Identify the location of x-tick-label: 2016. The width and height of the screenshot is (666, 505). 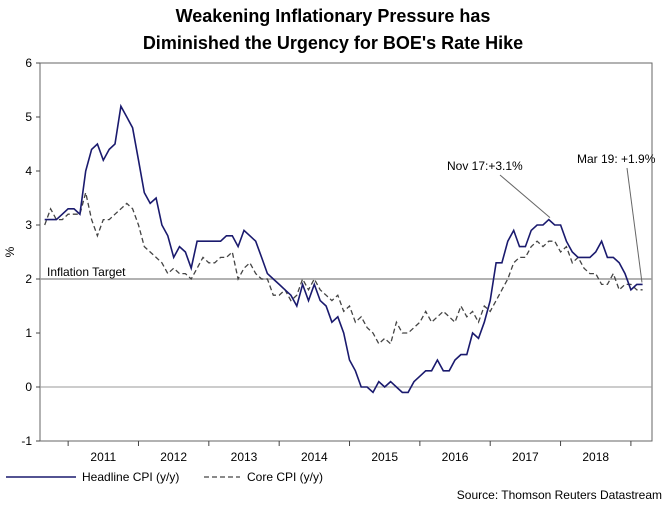
(455, 457).